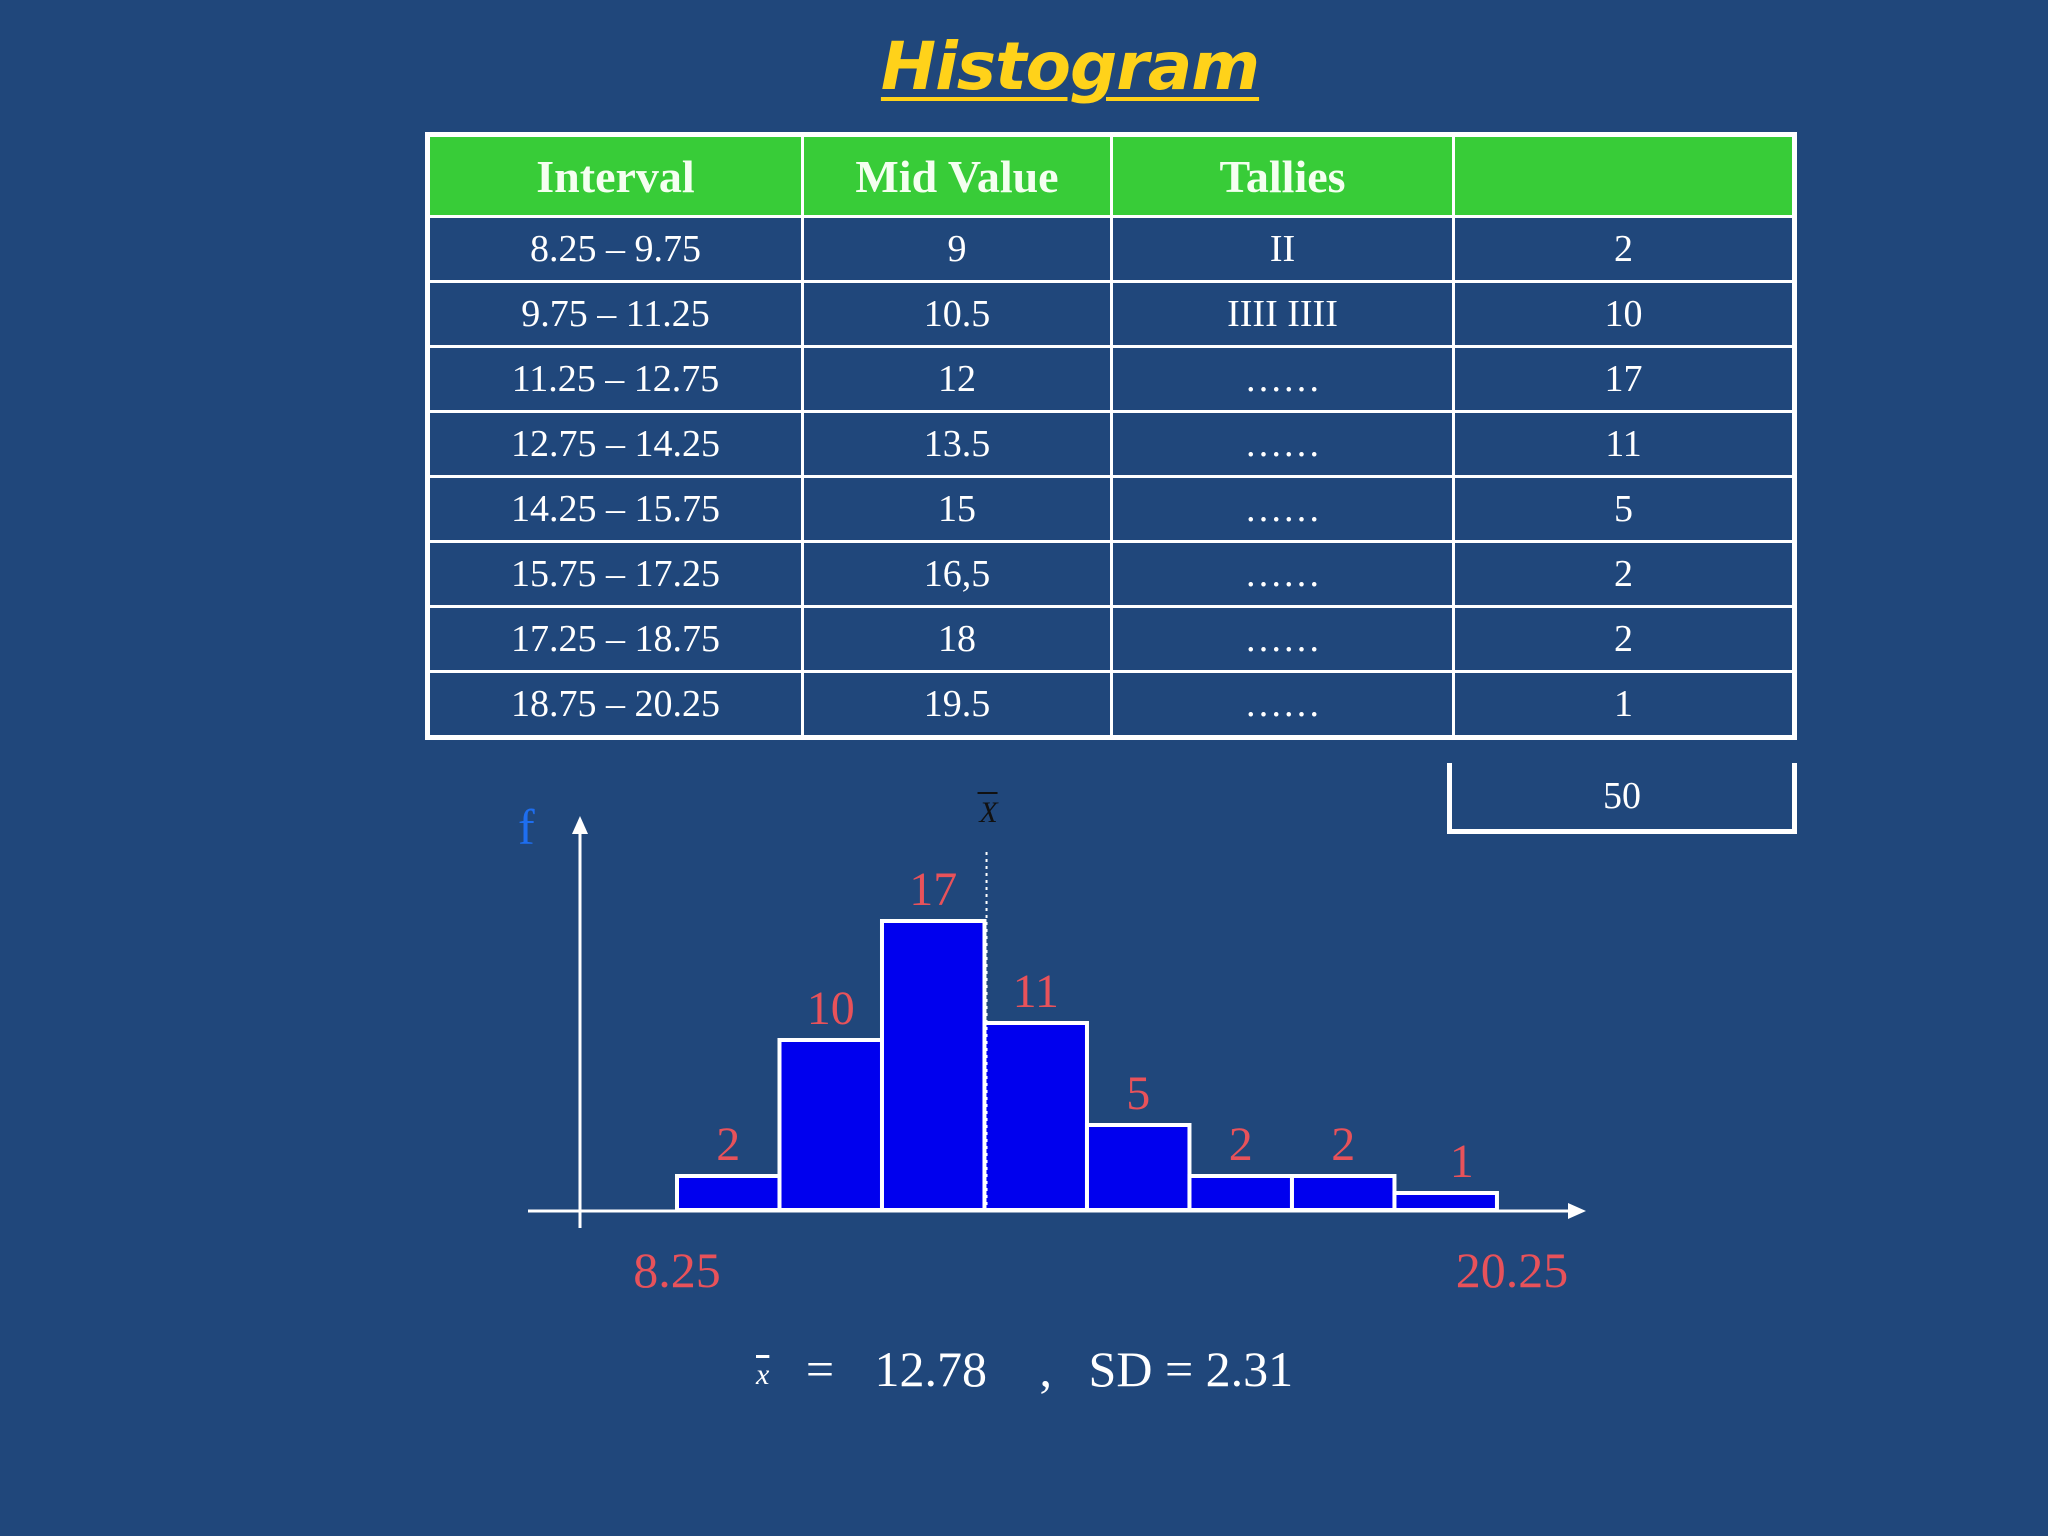  What do you see at coordinates (1624, 379) in the screenshot?
I see `frequency-cell: 17` at bounding box center [1624, 379].